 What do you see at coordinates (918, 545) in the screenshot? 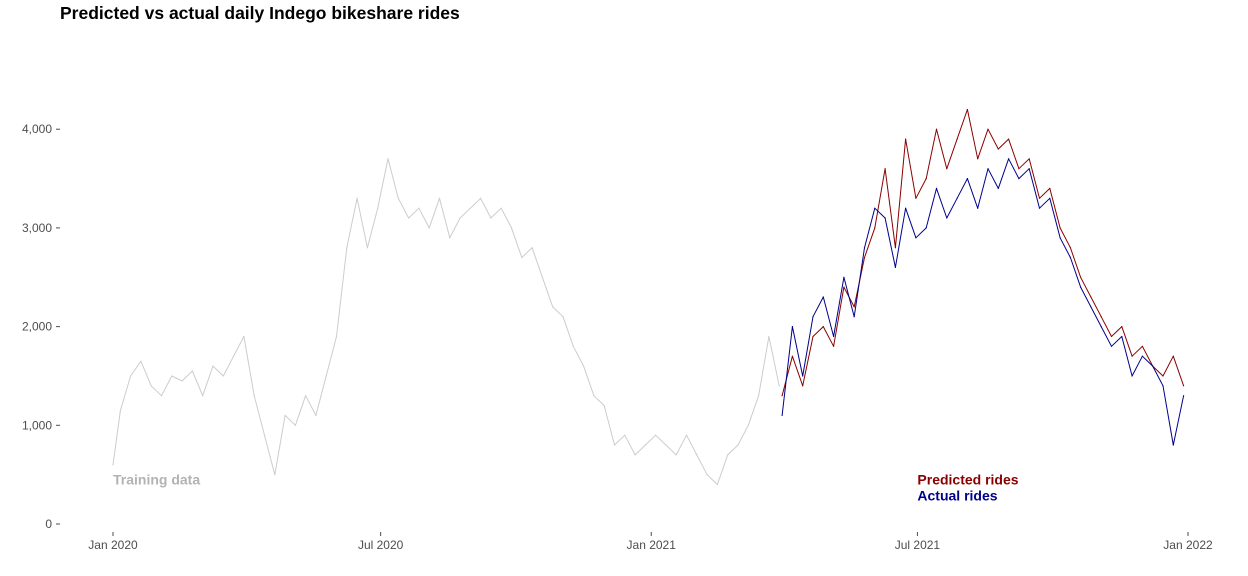
I see `x-tick-label: Jul 2021` at bounding box center [918, 545].